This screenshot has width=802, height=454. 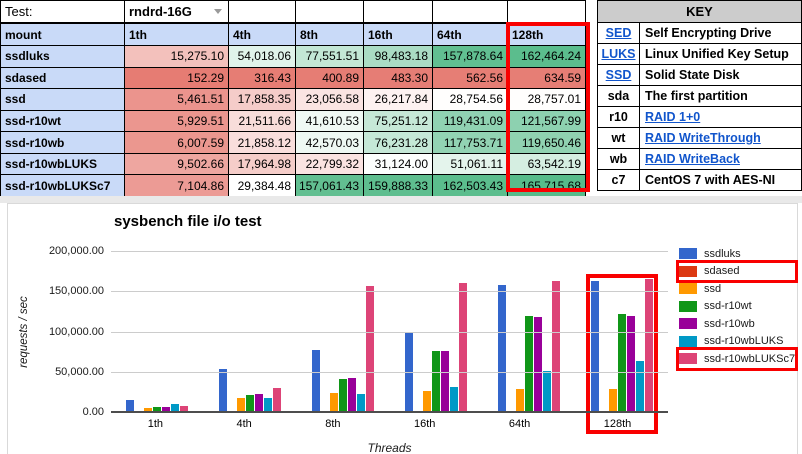 I want to click on bar-ssd-r10wt-16th, so click(x=435, y=381).